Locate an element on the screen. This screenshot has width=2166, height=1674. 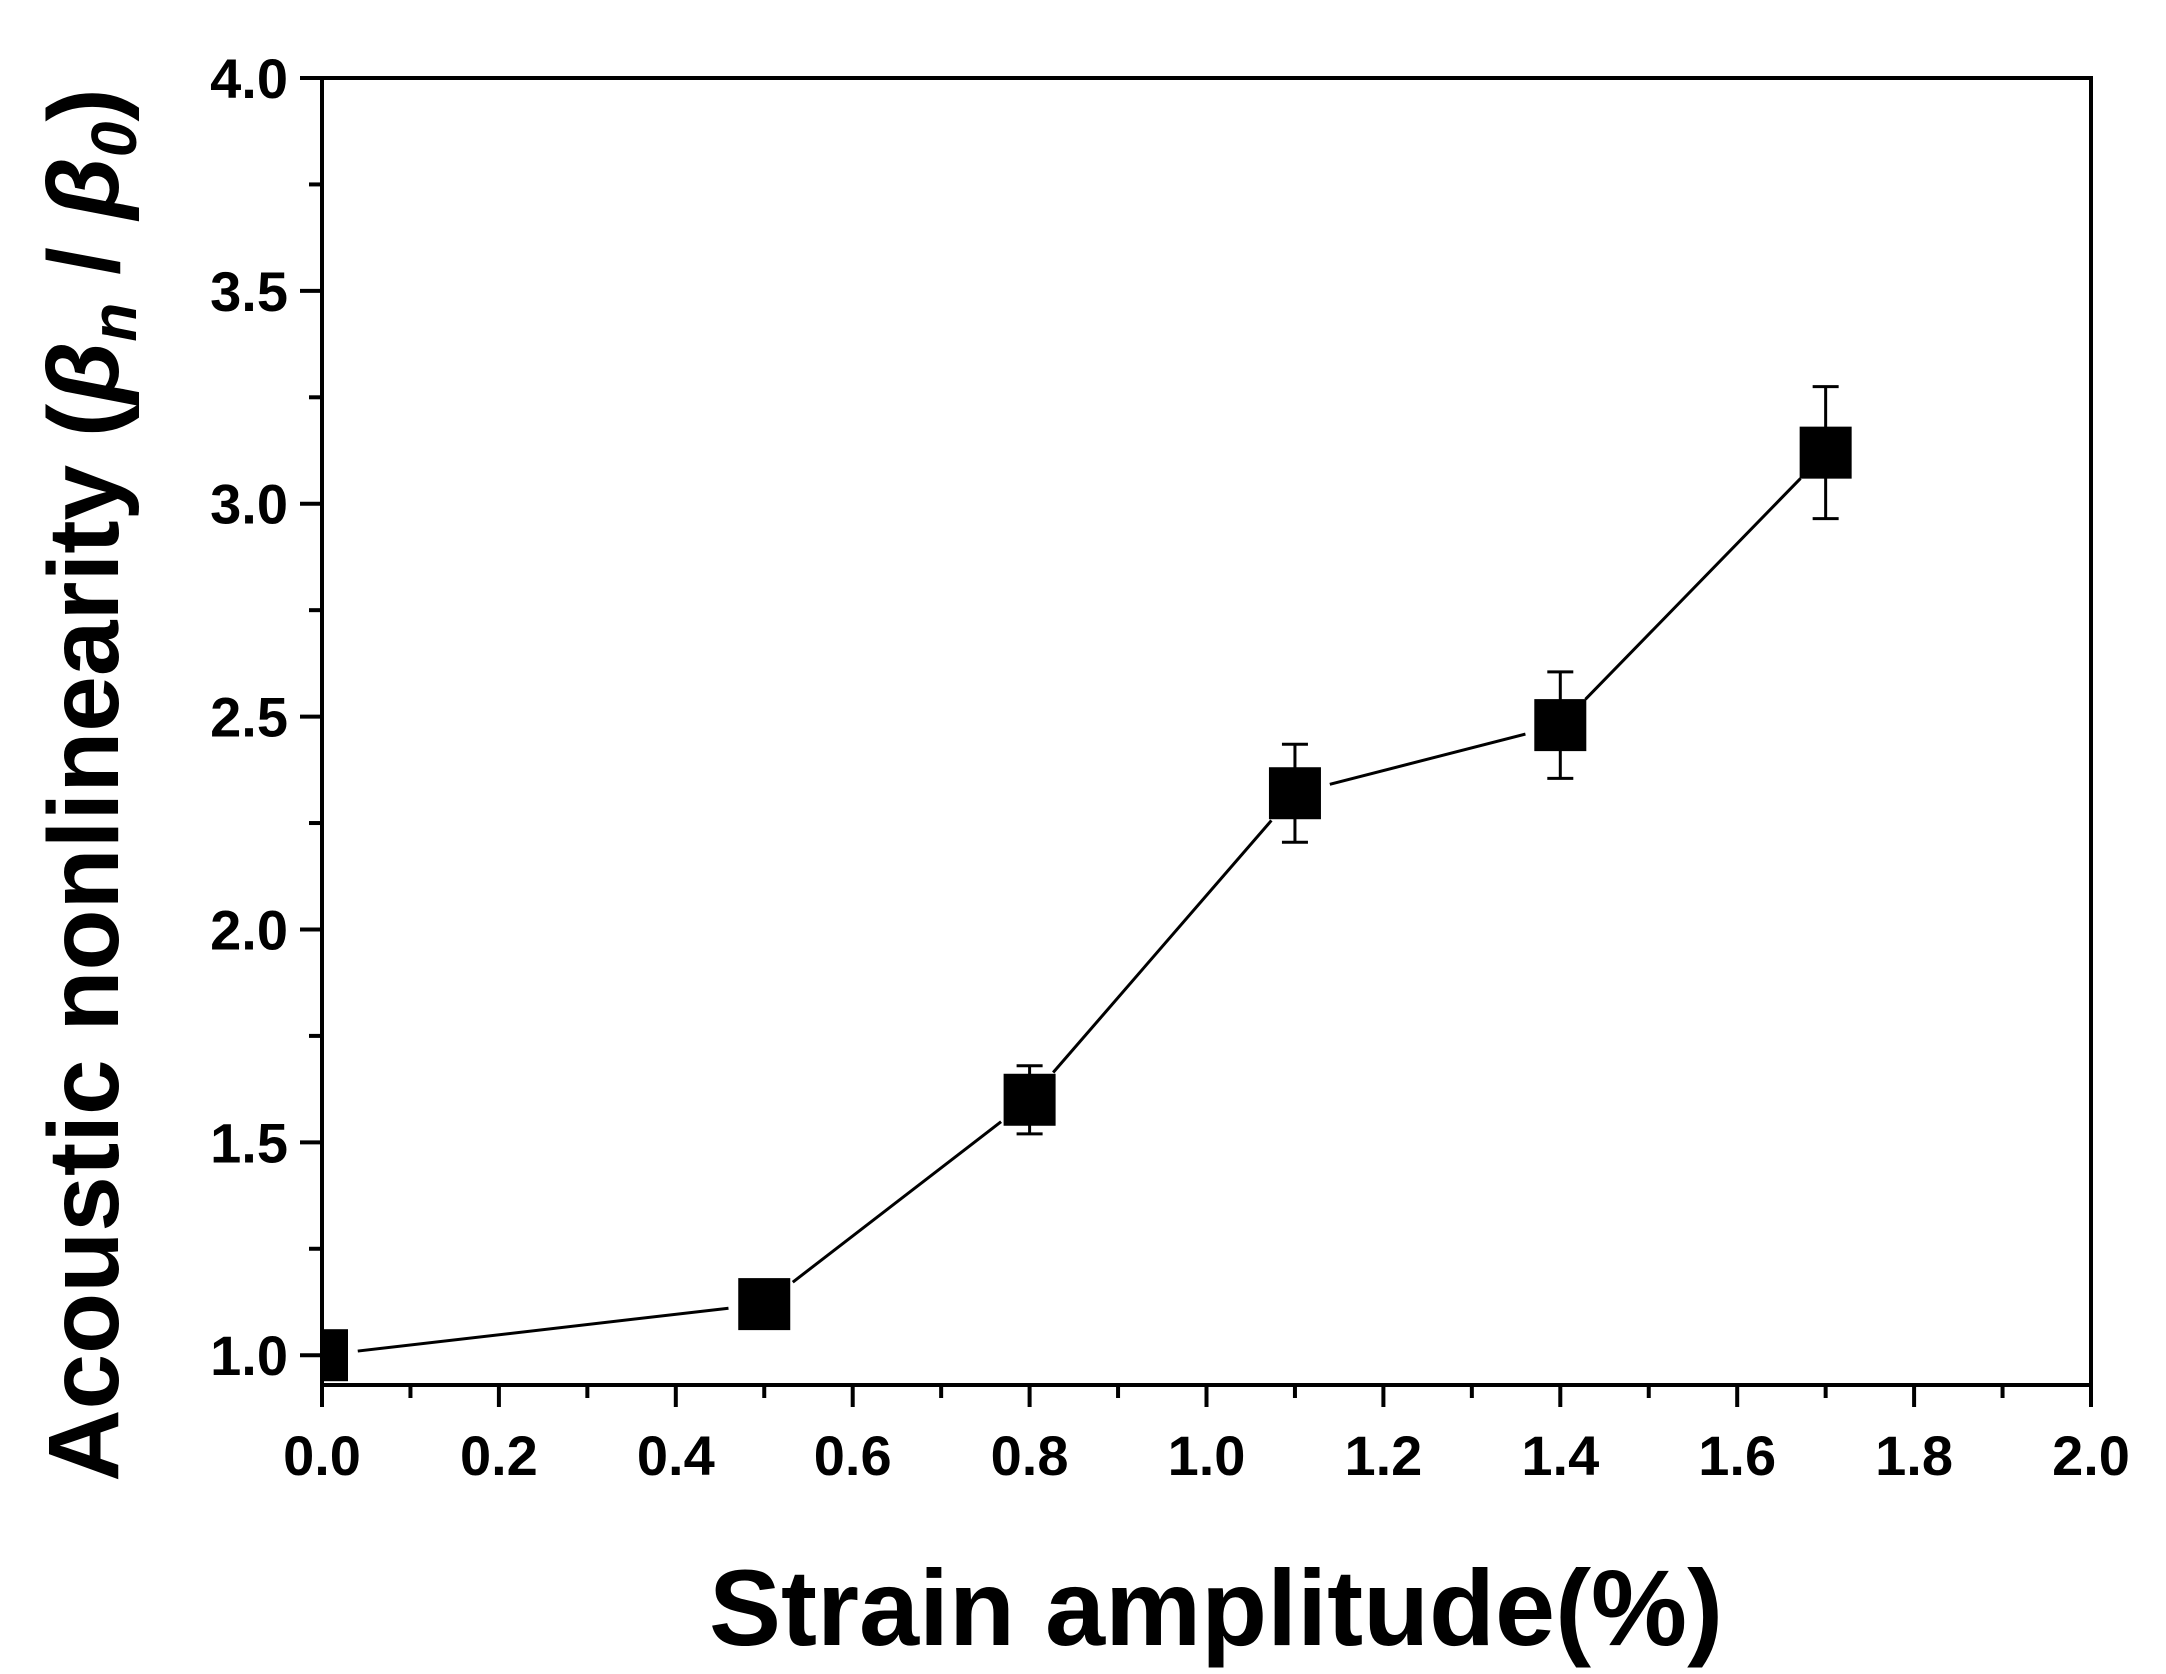
x-tick-label: 0.2 is located at coordinates (499, 1455).